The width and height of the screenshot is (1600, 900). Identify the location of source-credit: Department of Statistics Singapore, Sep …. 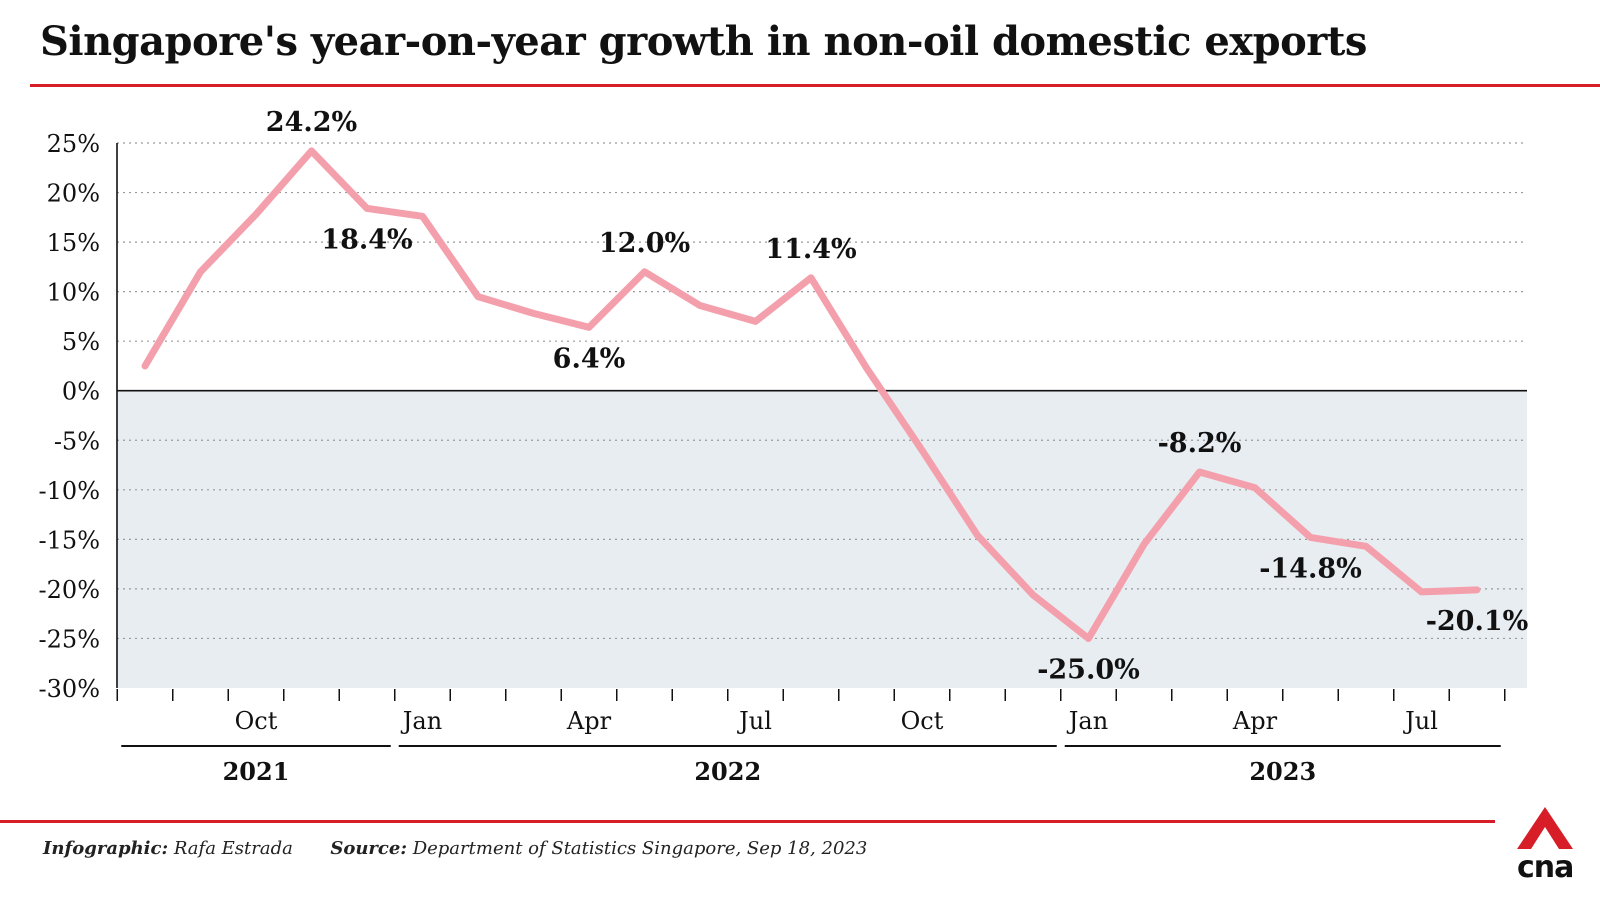
(640, 848).